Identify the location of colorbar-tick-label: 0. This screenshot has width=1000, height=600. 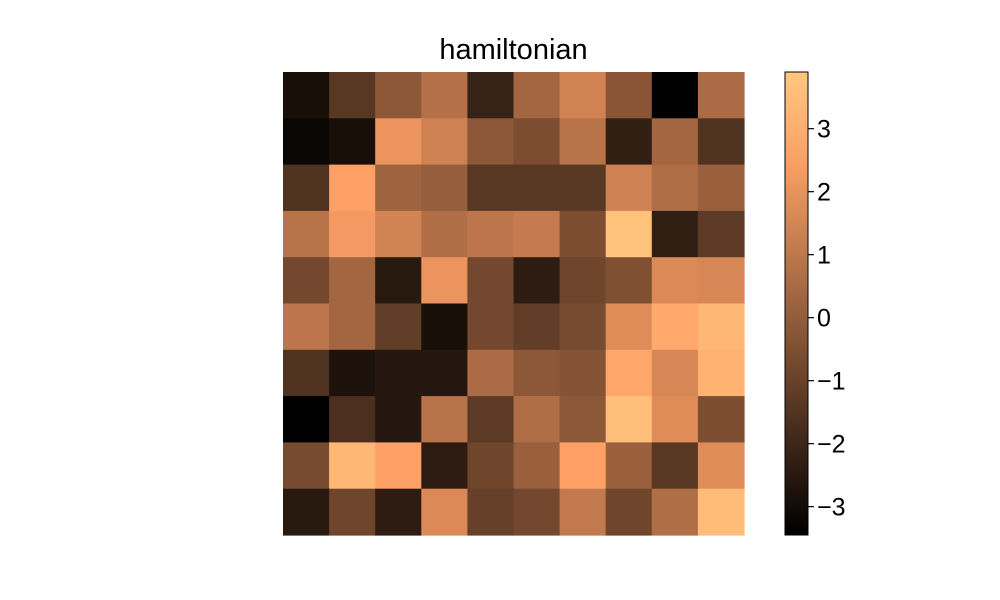
(824, 319).